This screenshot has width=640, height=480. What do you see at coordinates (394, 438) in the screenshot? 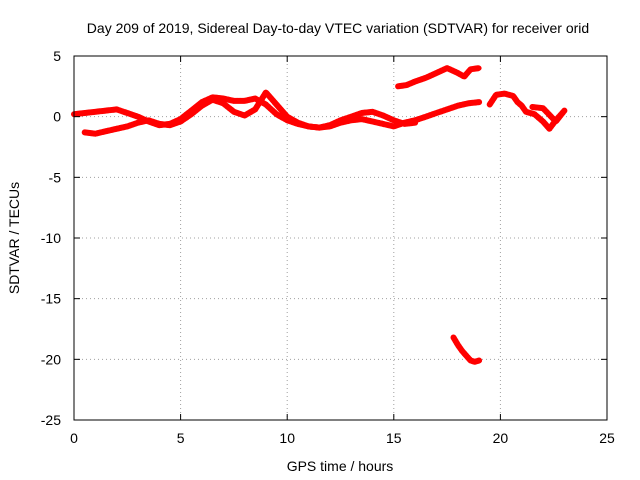
I see `x-tick-label: 15` at bounding box center [394, 438].